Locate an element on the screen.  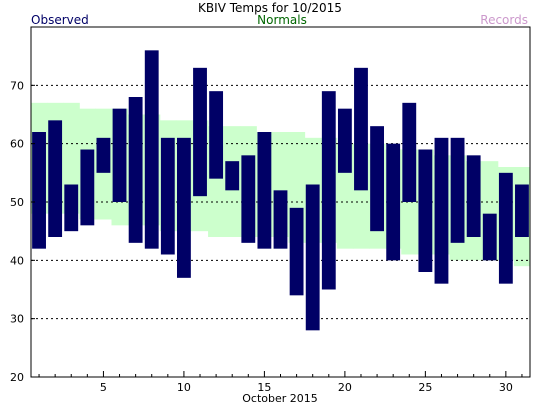
y-tick-label-30: 30 is located at coordinates (17, 319).